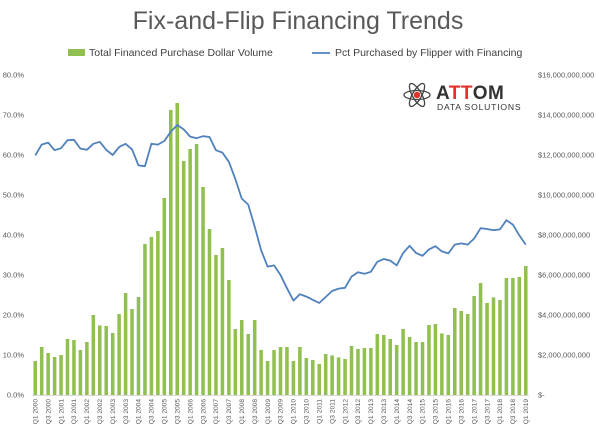  What do you see at coordinates (564, 355) in the screenshot?
I see `y-right-tick-label: $2,000,000,000` at bounding box center [564, 355].